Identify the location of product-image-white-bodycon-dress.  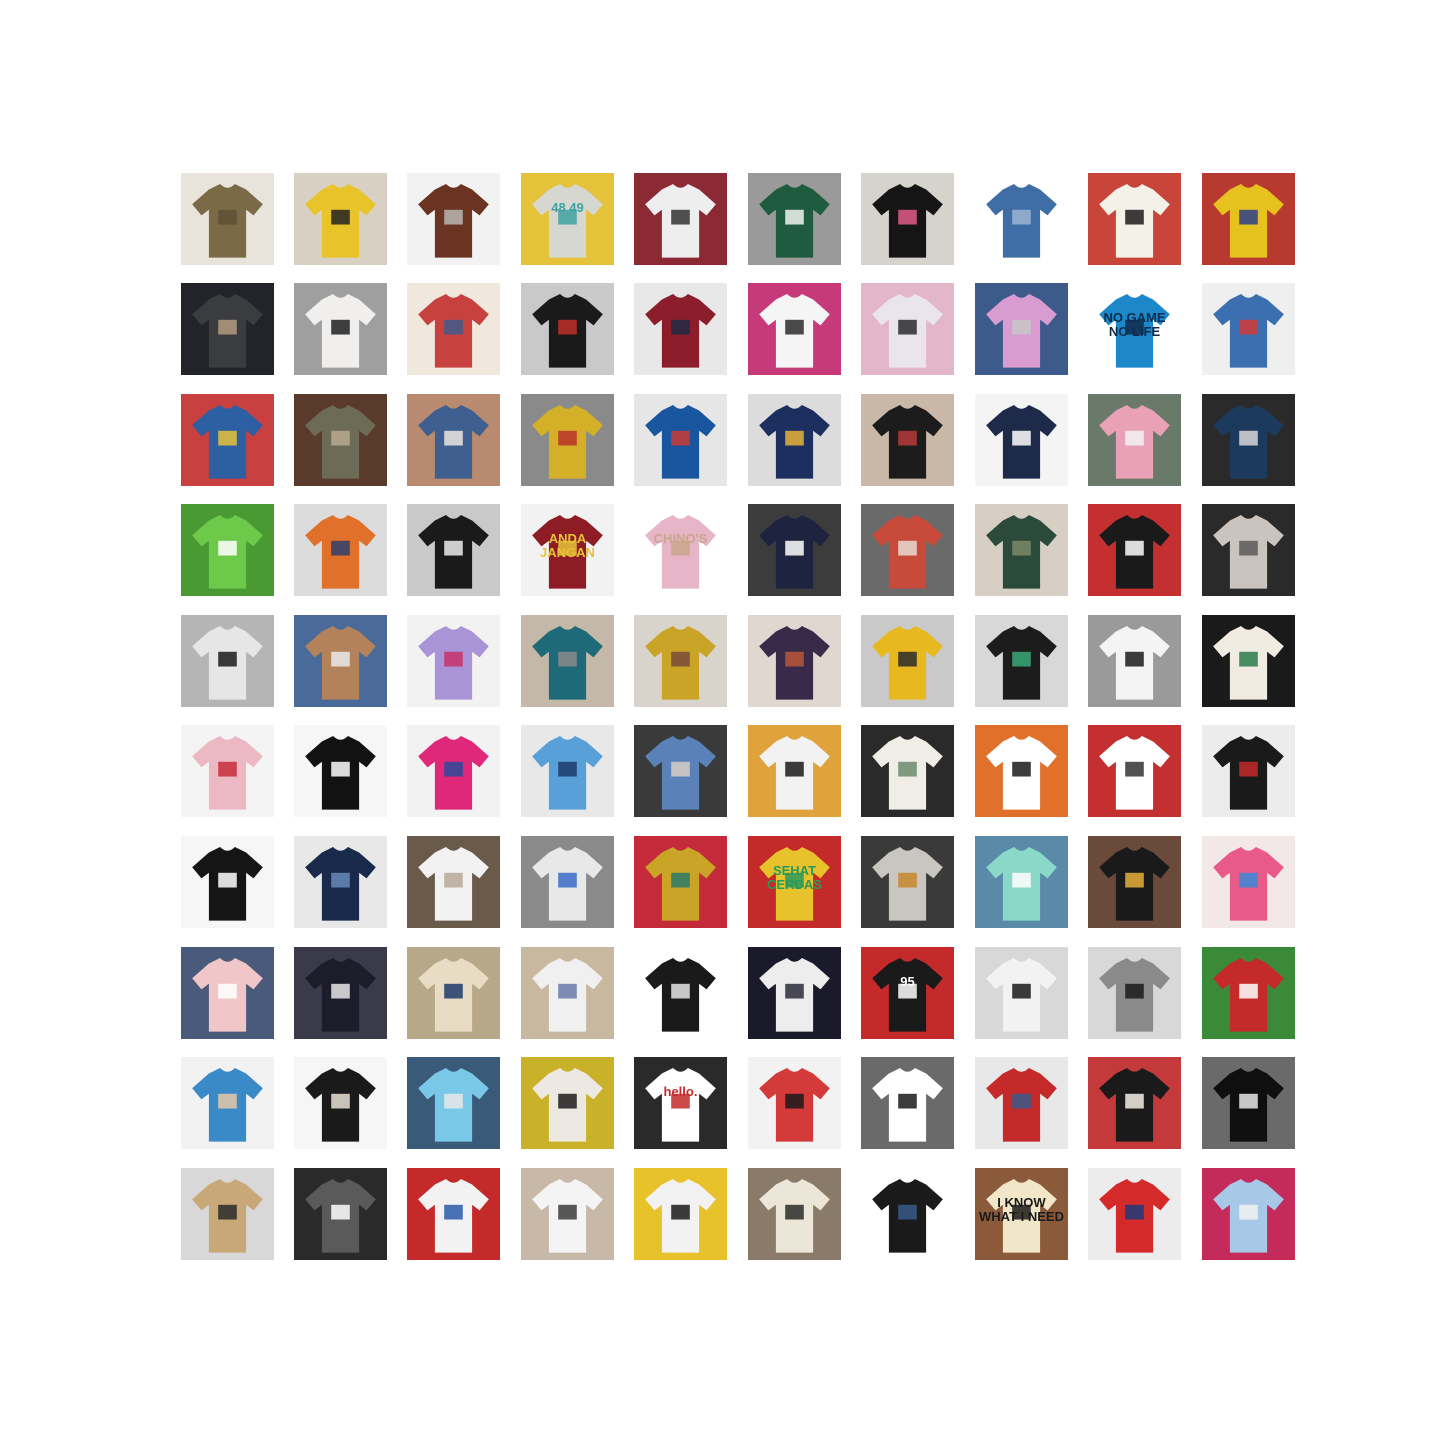
(794, 993).